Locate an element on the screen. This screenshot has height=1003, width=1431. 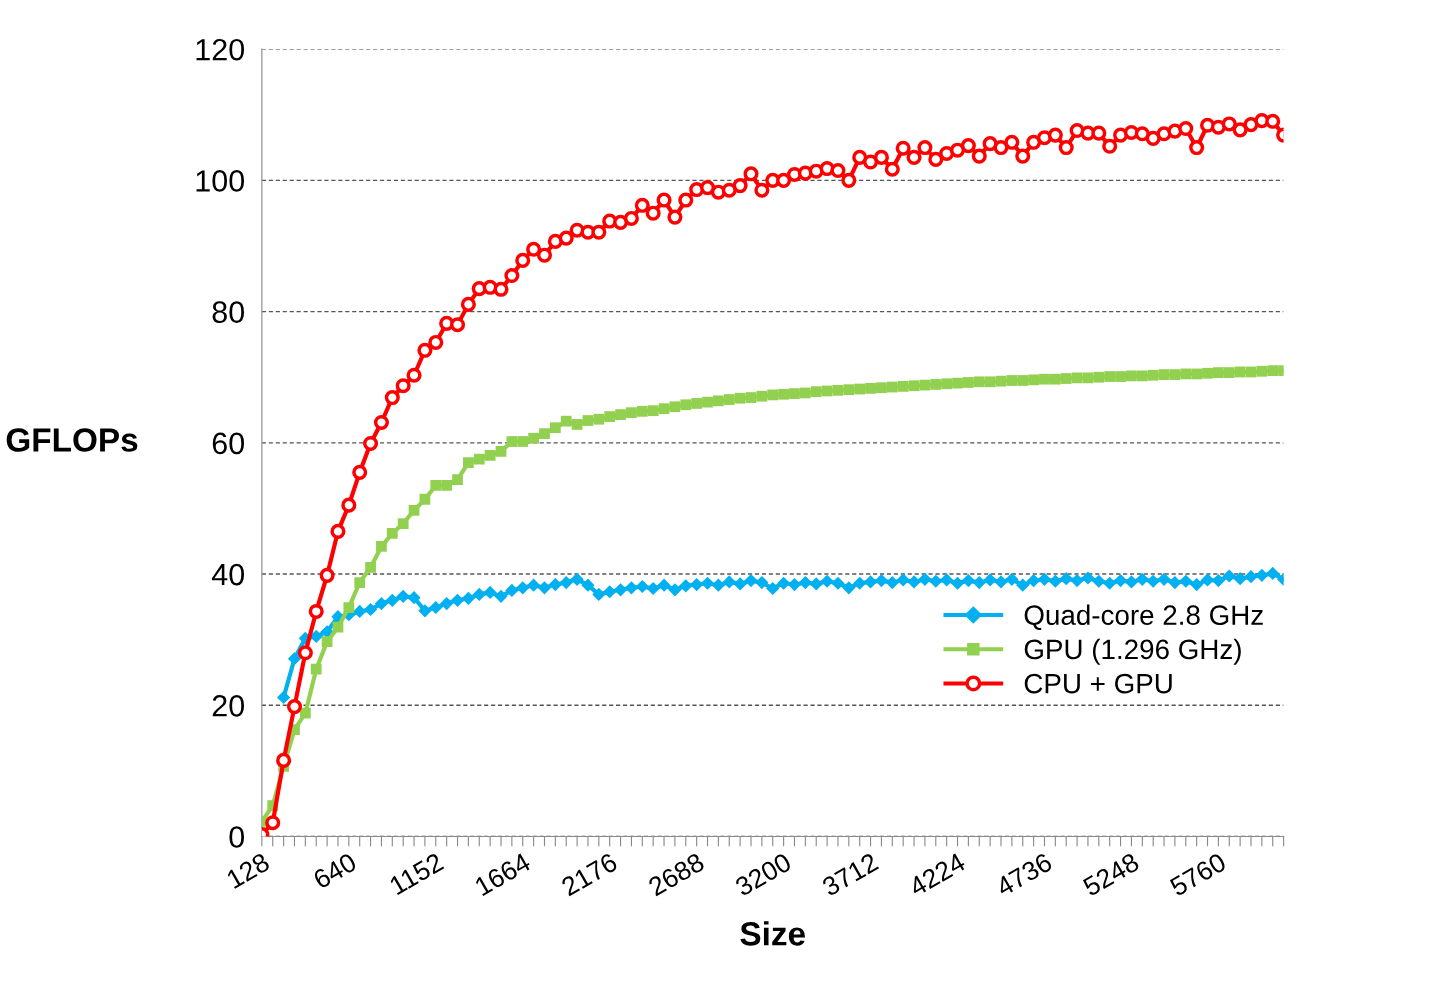
x-tick-label: 4736 is located at coordinates (1024, 874).